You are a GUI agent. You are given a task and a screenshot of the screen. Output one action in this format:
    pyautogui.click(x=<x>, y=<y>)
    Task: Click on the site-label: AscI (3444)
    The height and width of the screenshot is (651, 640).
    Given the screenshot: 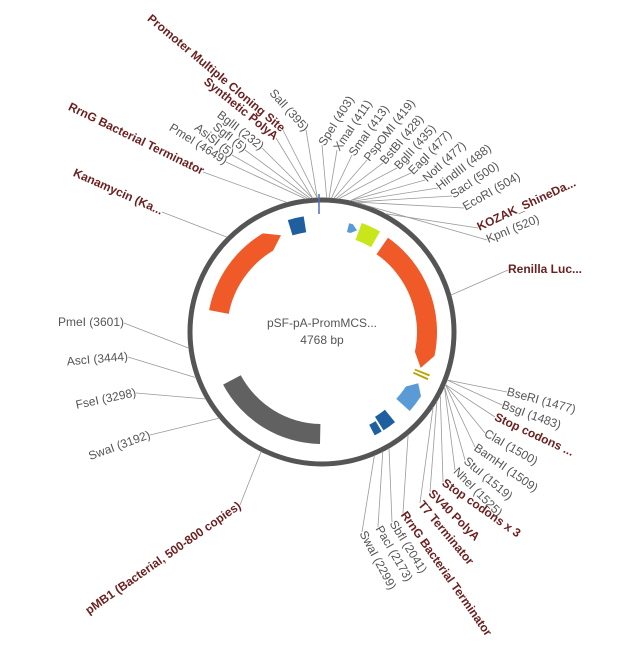 What is the action you would take?
    pyautogui.click(x=97, y=358)
    